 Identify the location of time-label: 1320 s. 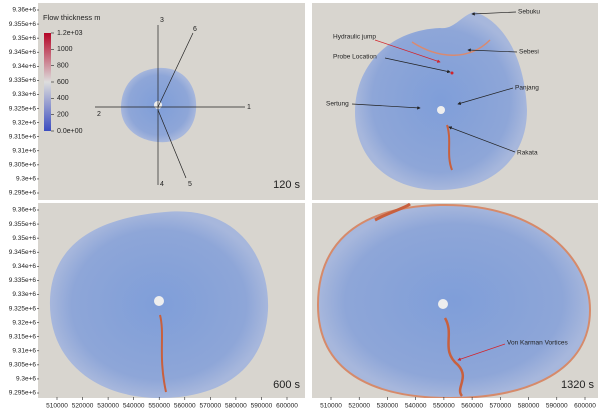
(578, 385).